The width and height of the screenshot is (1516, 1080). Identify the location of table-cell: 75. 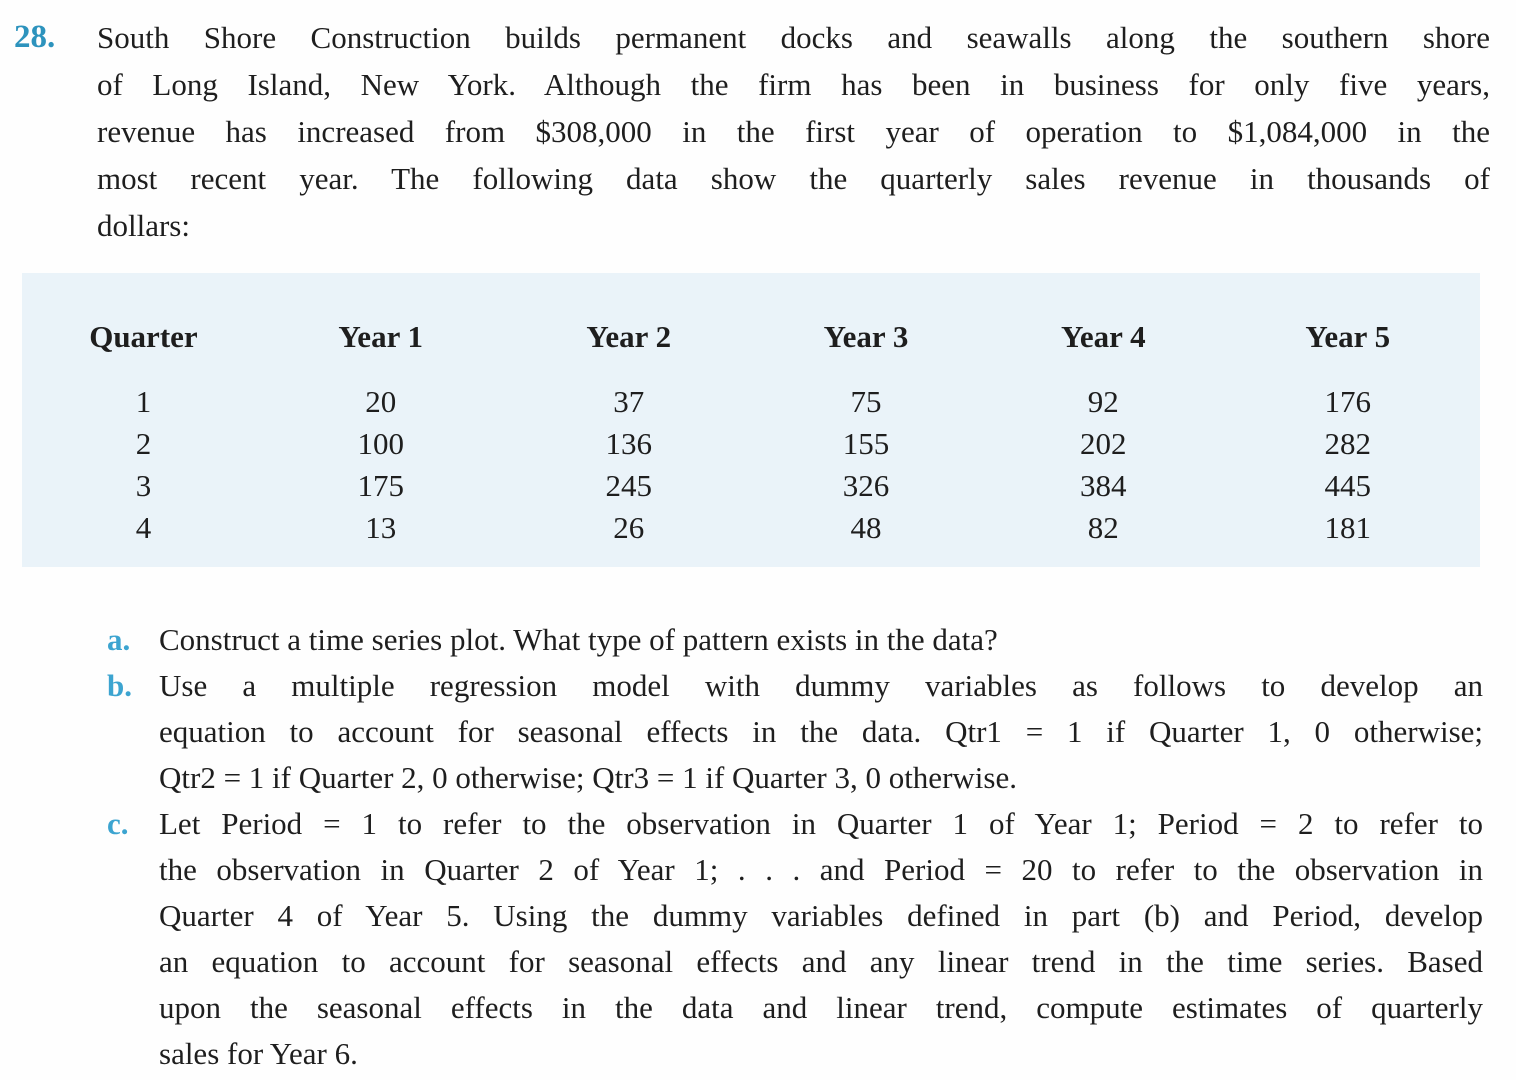
(866, 401).